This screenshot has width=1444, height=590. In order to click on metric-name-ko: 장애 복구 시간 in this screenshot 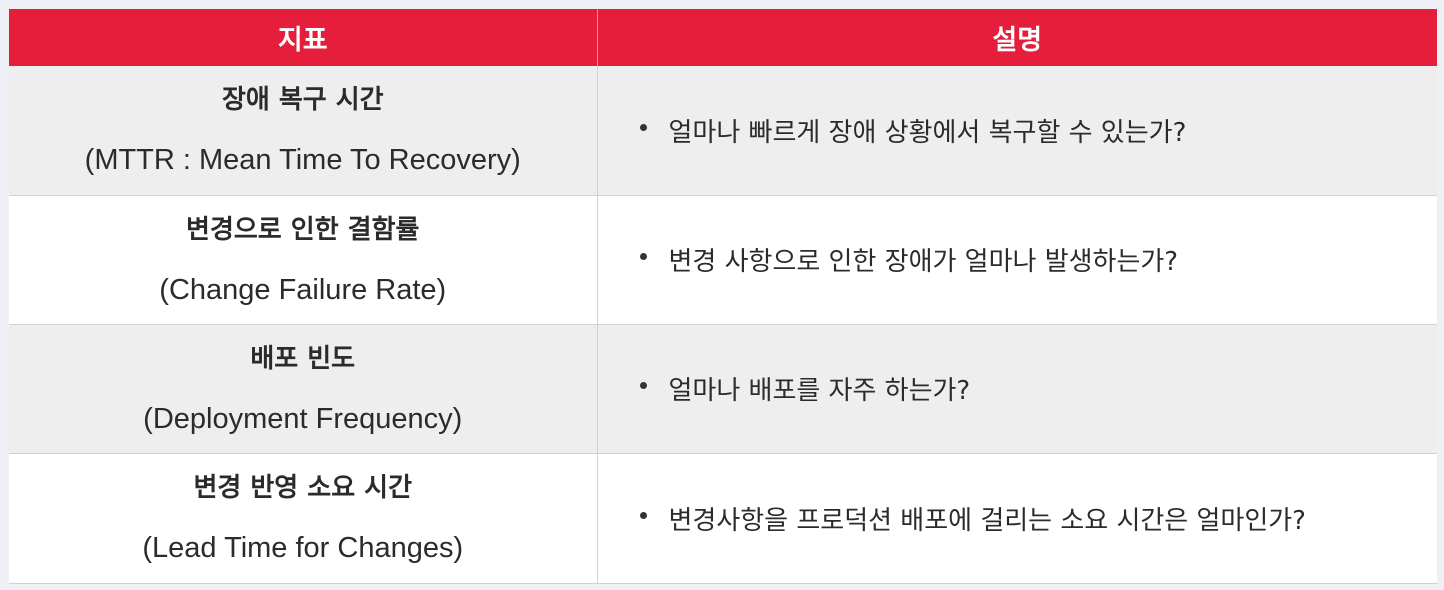, I will do `click(302, 100)`.